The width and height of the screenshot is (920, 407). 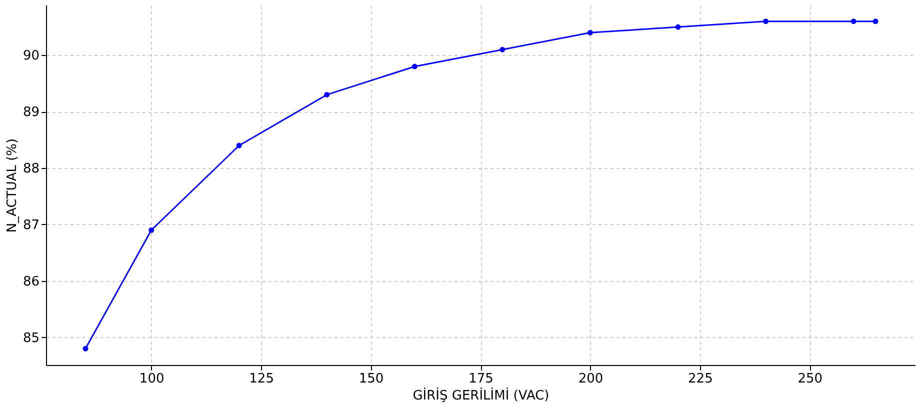 What do you see at coordinates (481, 379) in the screenshot?
I see `x-tick-label: 175` at bounding box center [481, 379].